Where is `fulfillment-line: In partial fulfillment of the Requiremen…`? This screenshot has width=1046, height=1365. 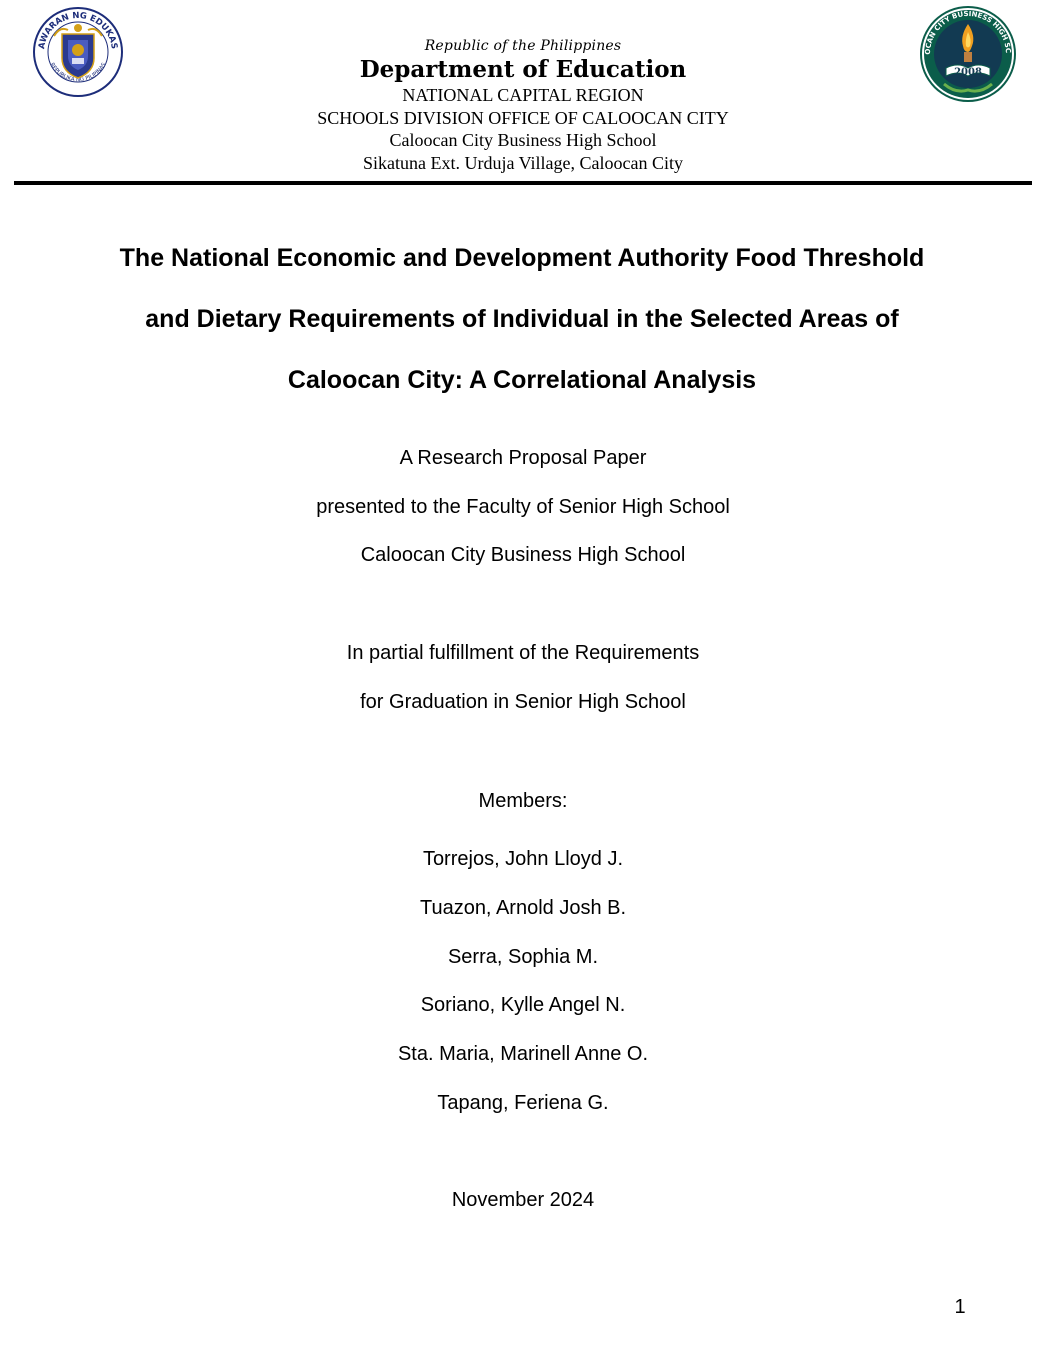
fulfillment-line: In partial fulfillment of the Requiremen… is located at coordinates (523, 653).